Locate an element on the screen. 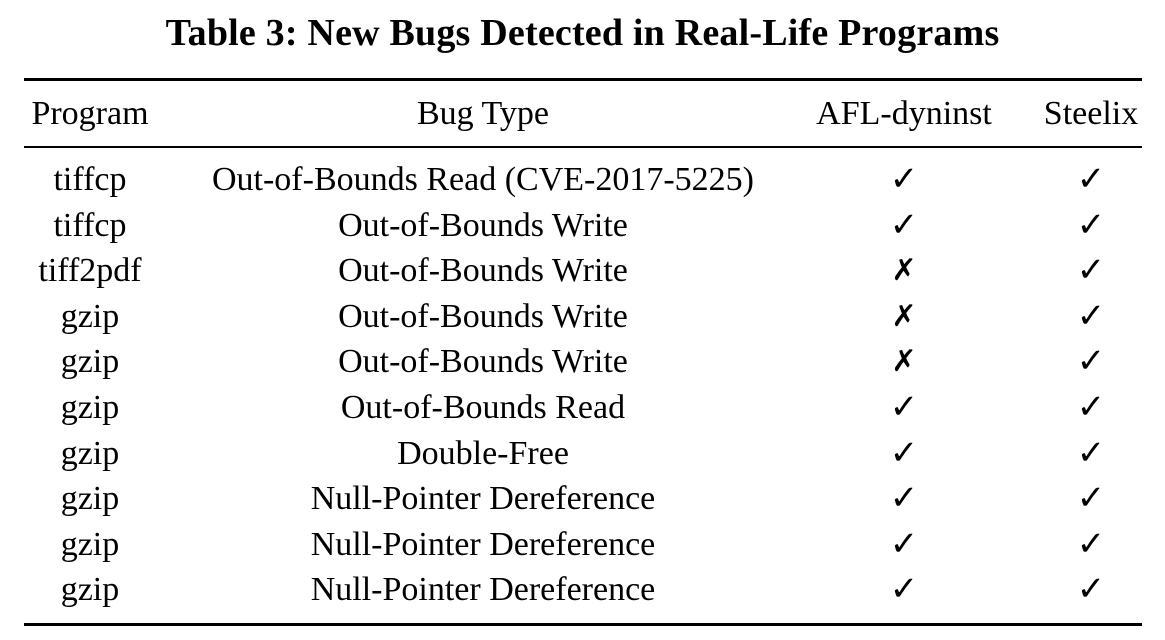 This screenshot has width=1165, height=640. table-bottom-rule is located at coordinates (583, 624).